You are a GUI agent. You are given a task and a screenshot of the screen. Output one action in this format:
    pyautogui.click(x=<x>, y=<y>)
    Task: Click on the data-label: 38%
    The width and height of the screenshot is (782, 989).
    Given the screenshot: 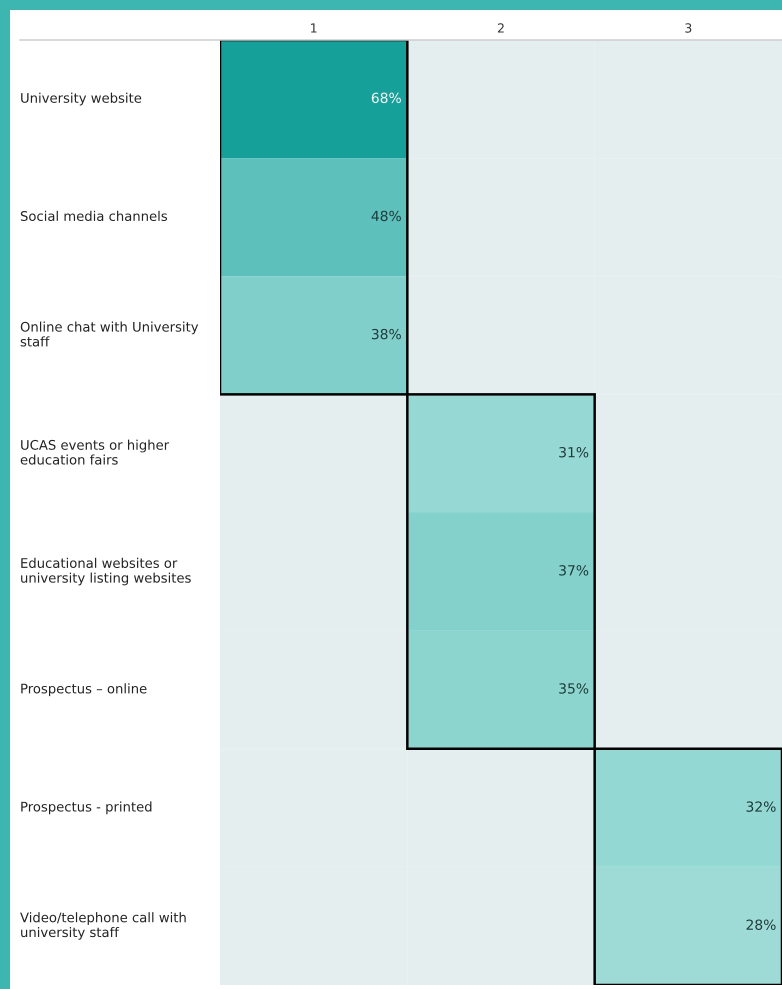 What is the action you would take?
    pyautogui.click(x=386, y=334)
    